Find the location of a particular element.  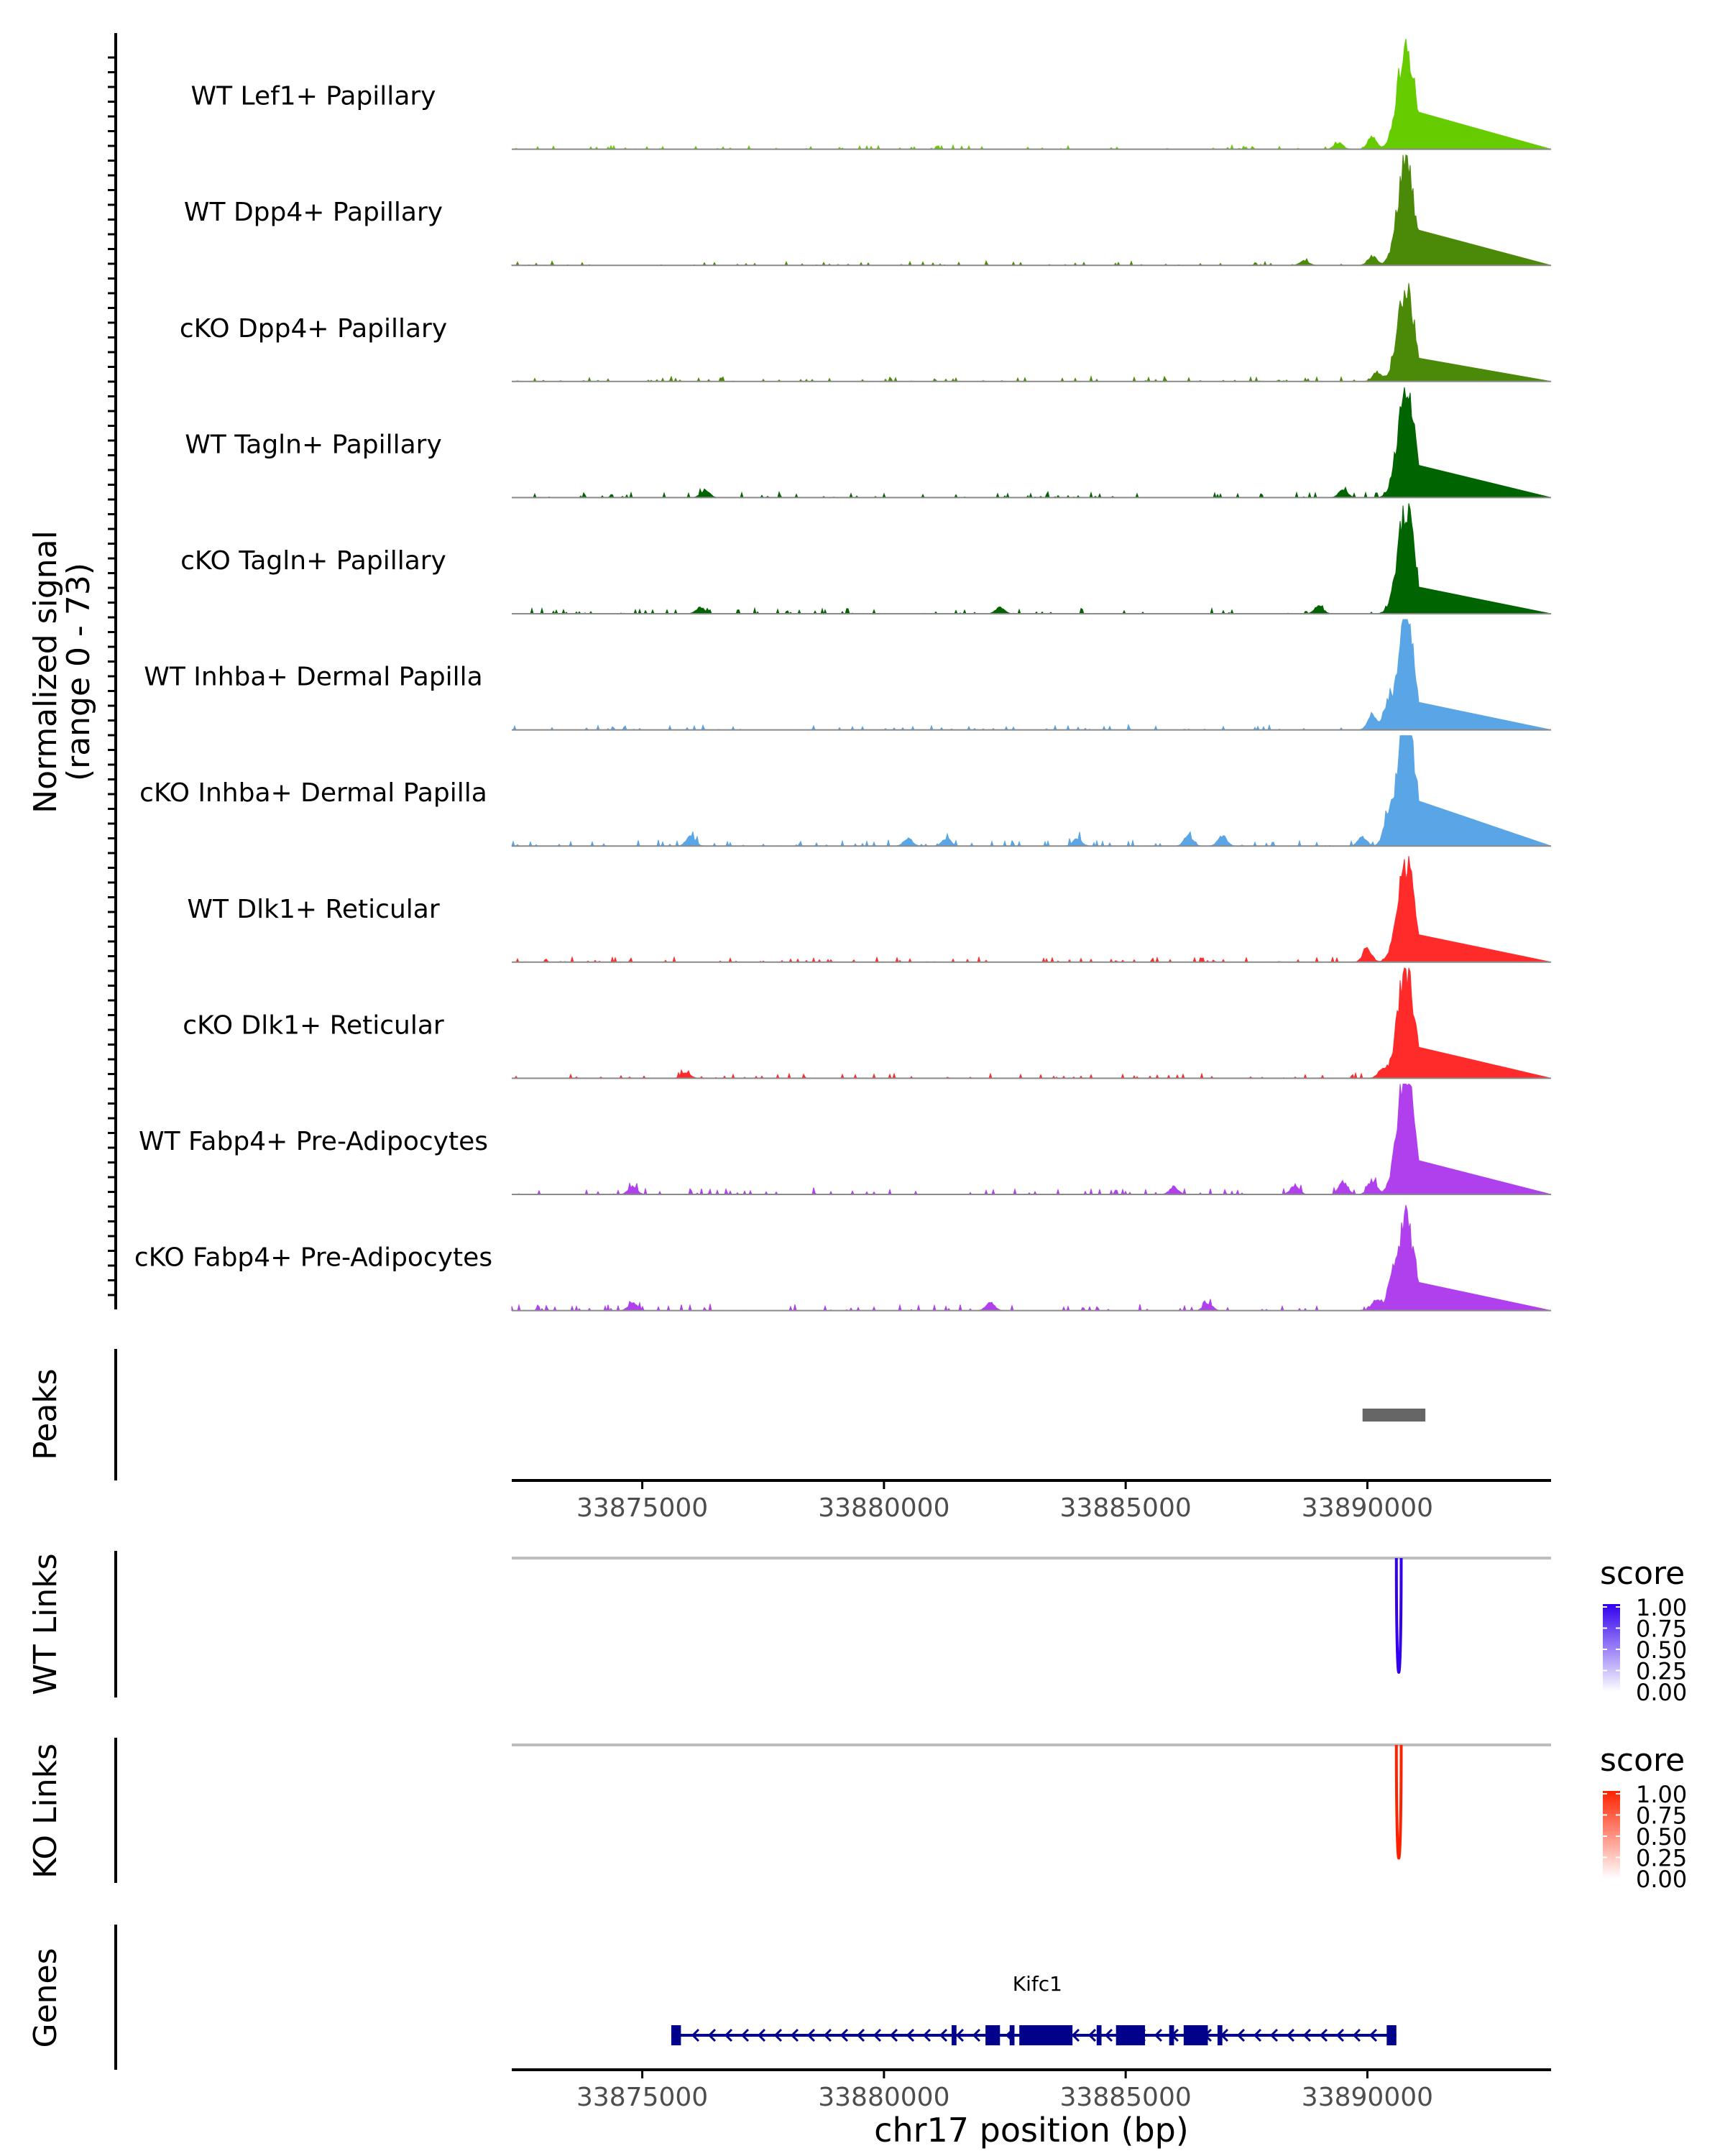

coverage-ylabel: Normalized signal is located at coordinates (45, 672).